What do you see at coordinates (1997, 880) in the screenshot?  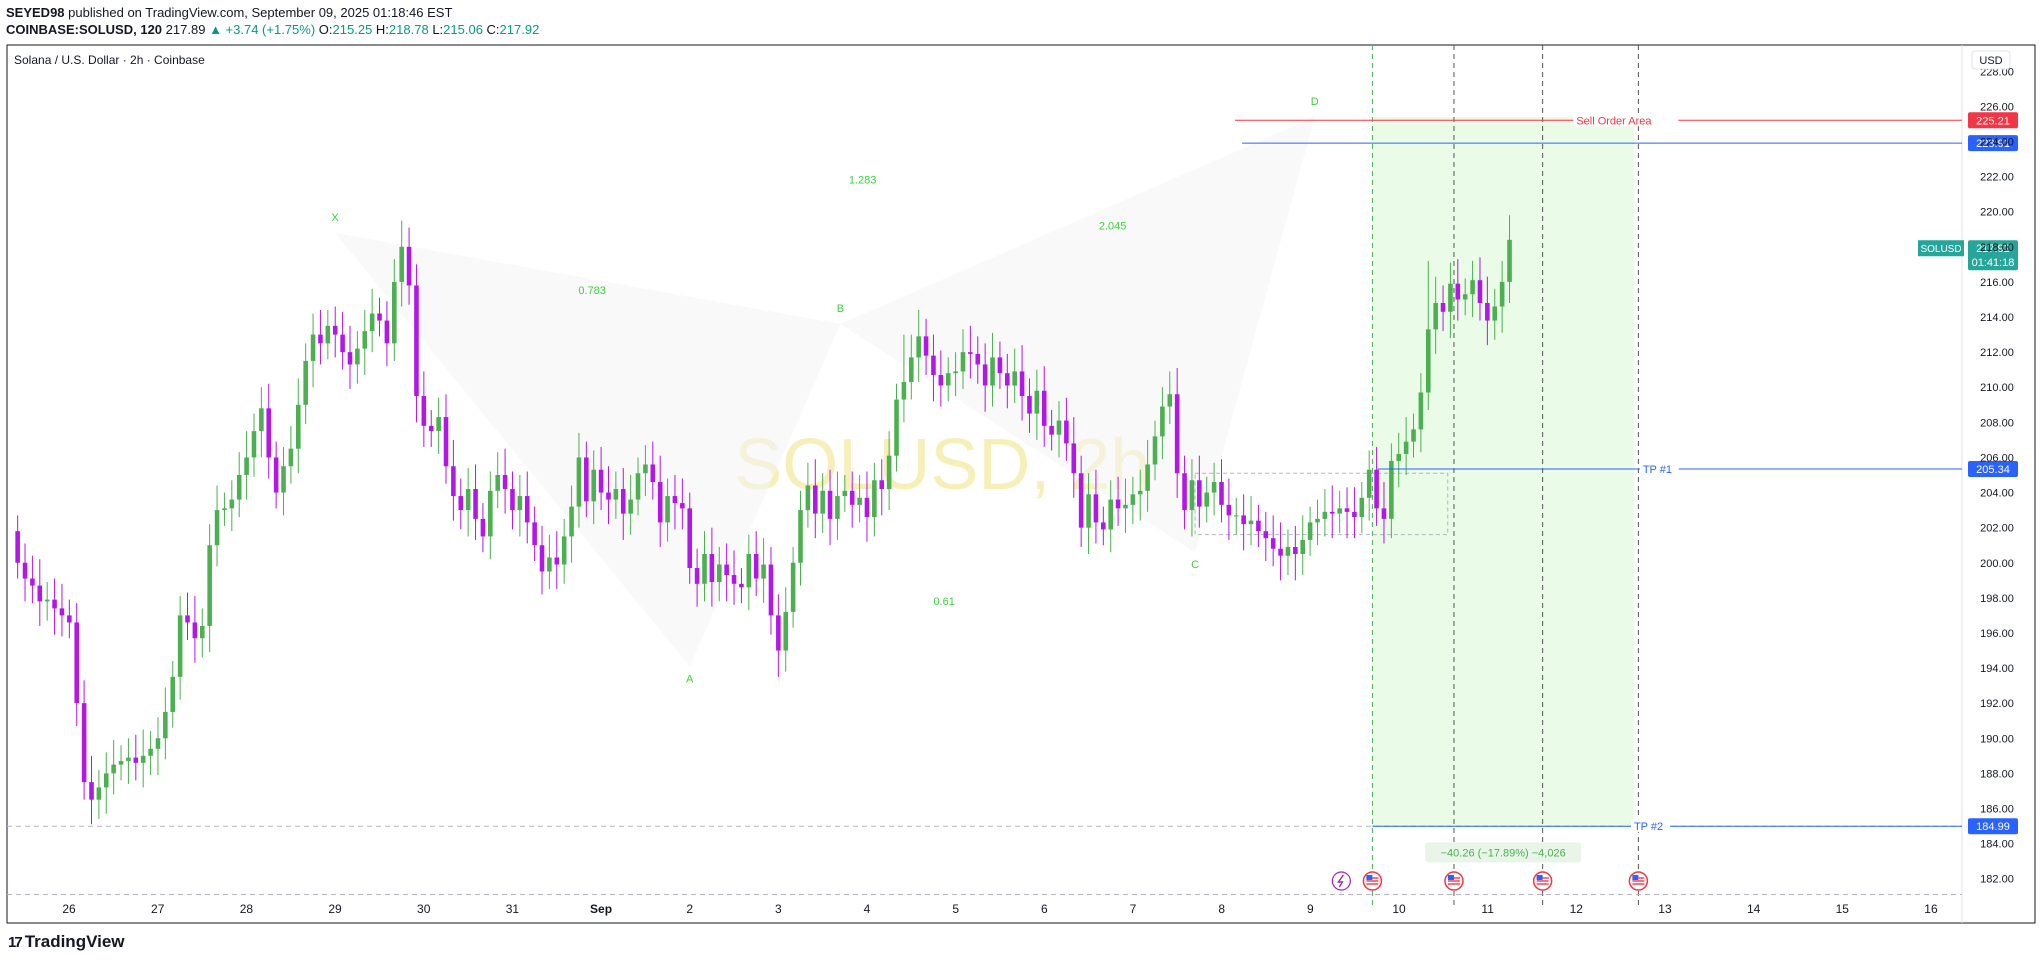 I see `y-tick-label: 182.00` at bounding box center [1997, 880].